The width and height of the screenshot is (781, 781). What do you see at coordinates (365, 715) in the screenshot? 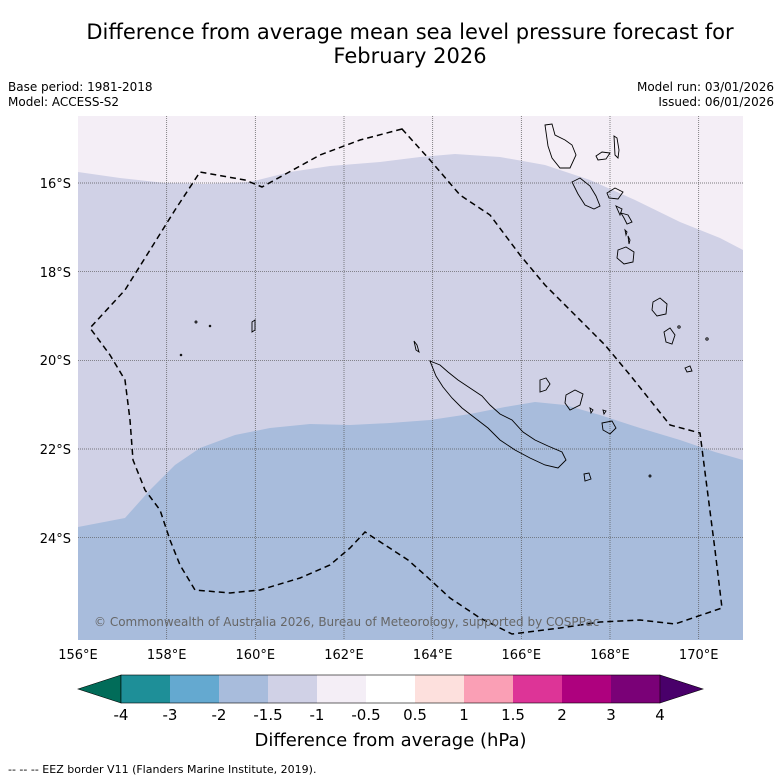
I see `colorbar-tick-label: -0.5` at bounding box center [365, 715].